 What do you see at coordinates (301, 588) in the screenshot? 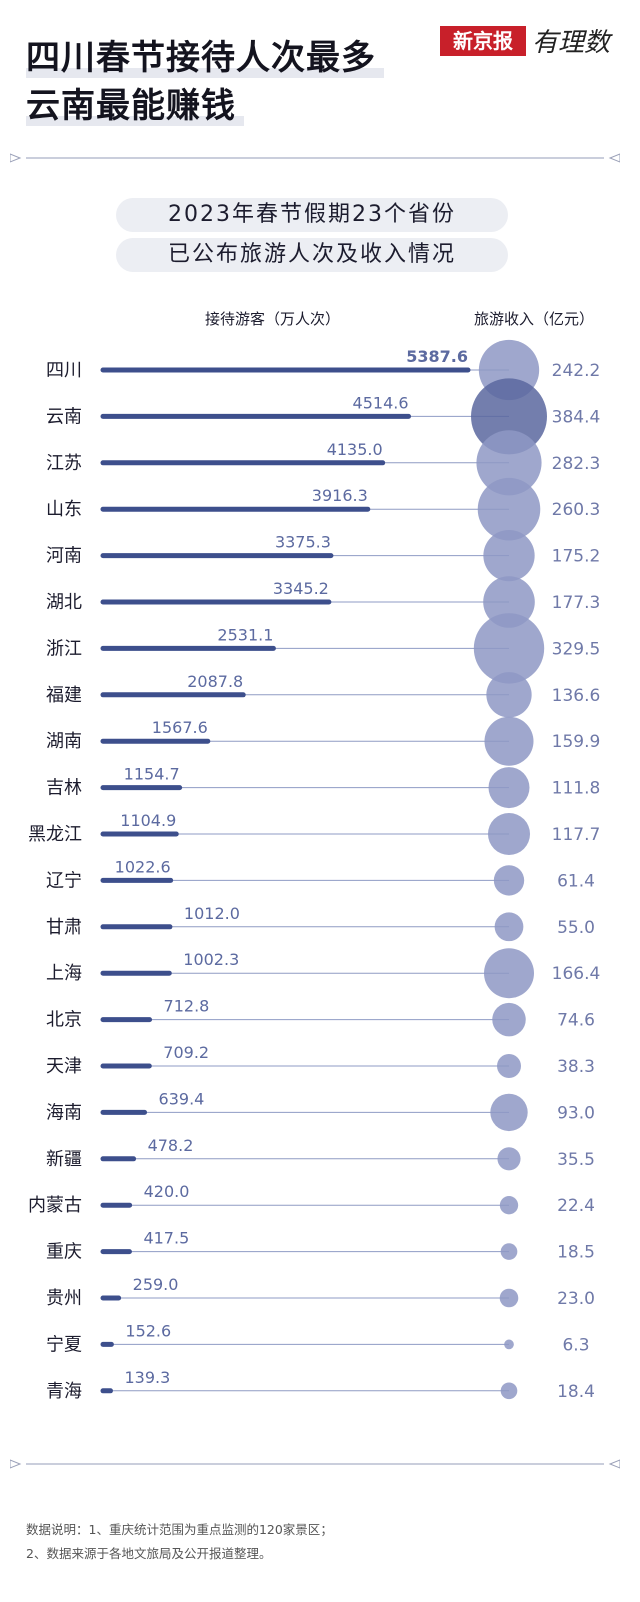
I see `visitors-value-label: 3345.2` at bounding box center [301, 588].